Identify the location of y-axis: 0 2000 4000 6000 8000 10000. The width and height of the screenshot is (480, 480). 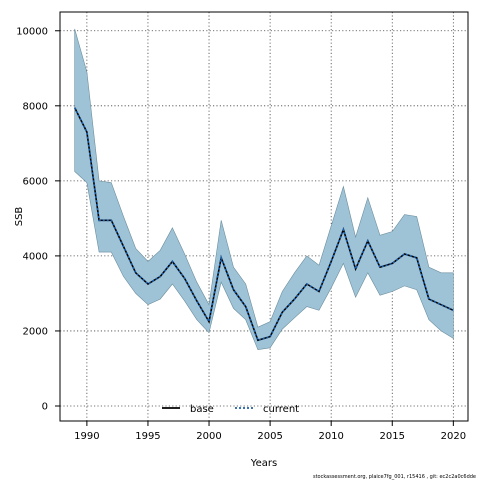
(38, 219).